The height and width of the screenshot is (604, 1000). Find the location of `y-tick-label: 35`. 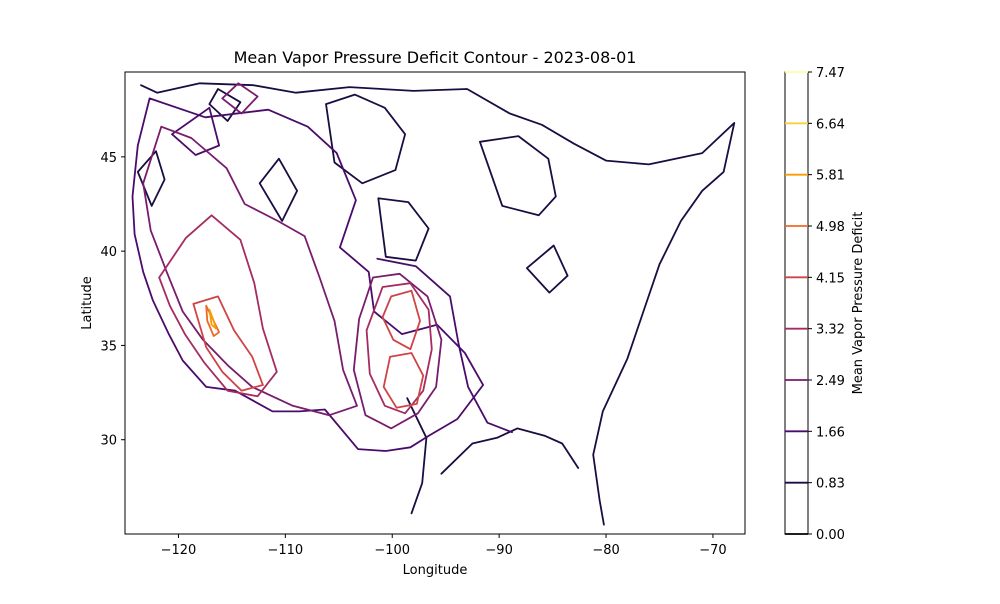

y-tick-label: 35 is located at coordinates (108, 346).